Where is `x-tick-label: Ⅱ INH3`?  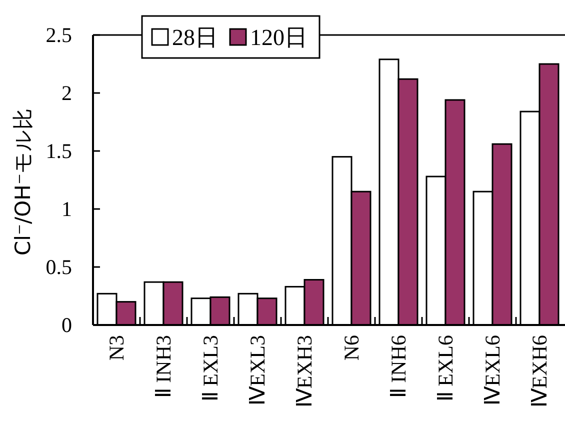 x-tick-label: Ⅱ INH3 is located at coordinates (164, 366).